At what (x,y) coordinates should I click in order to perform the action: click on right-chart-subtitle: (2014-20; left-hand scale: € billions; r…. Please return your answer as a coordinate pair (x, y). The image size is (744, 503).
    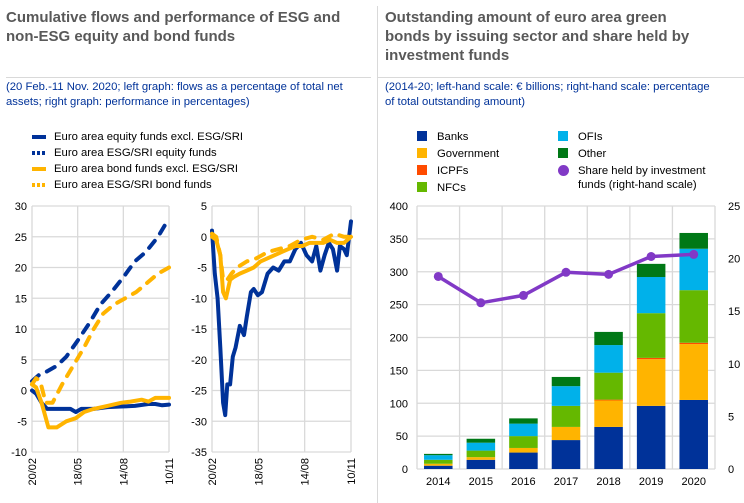
    Looking at the image, I should click on (547, 95).